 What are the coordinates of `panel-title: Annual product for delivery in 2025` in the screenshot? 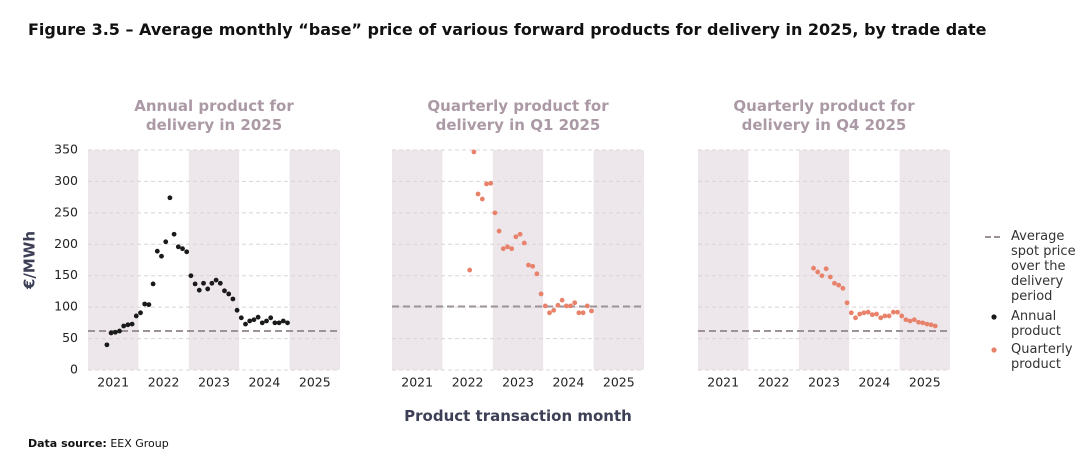 It's located at (214, 115).